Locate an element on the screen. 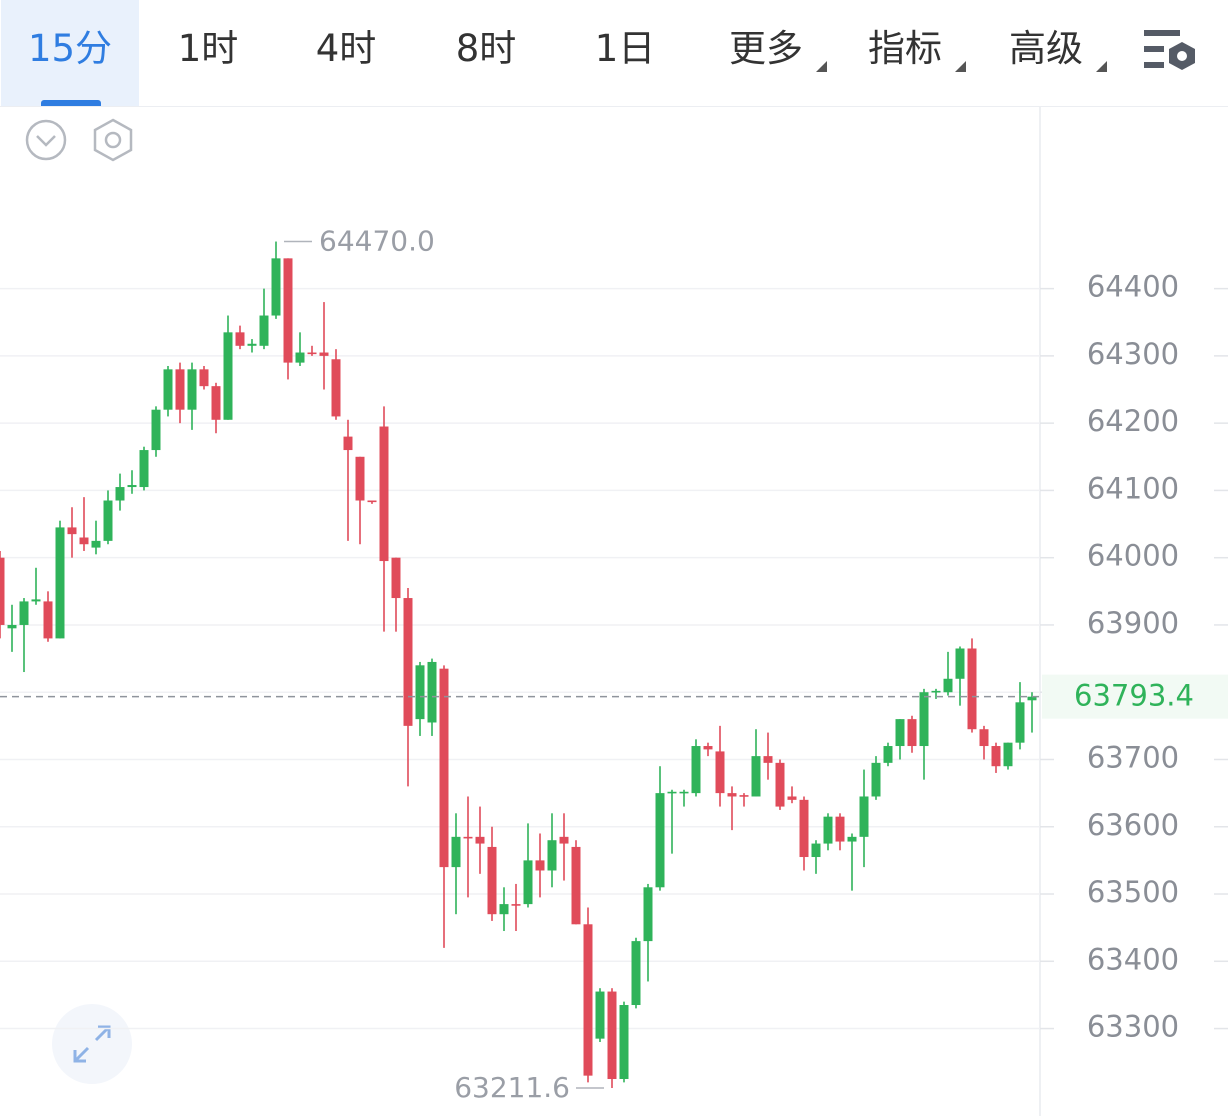 The width and height of the screenshot is (1228, 1116). y-tick-label: 63300 is located at coordinates (1133, 1027).